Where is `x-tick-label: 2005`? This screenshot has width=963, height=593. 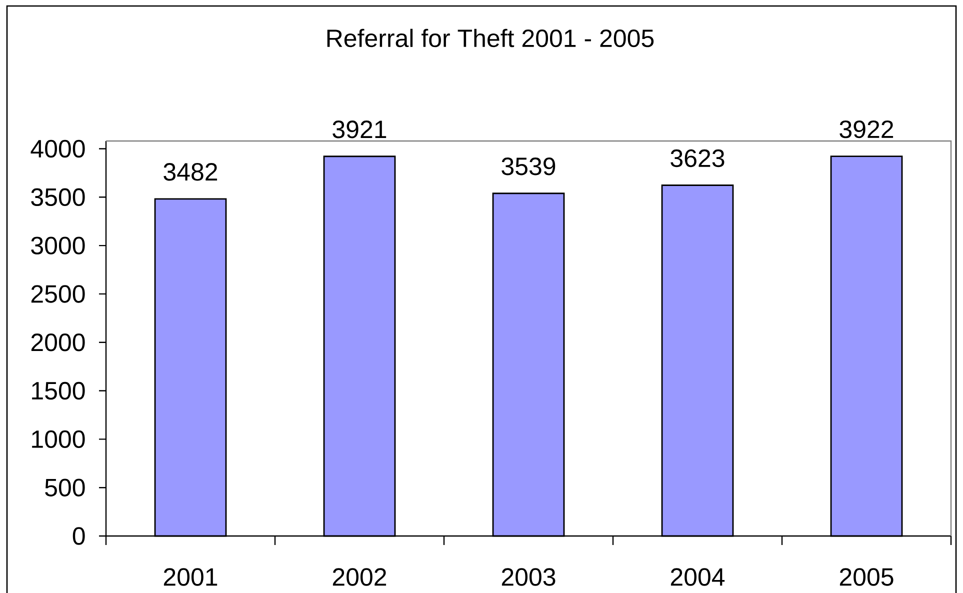 x-tick-label: 2005 is located at coordinates (867, 577).